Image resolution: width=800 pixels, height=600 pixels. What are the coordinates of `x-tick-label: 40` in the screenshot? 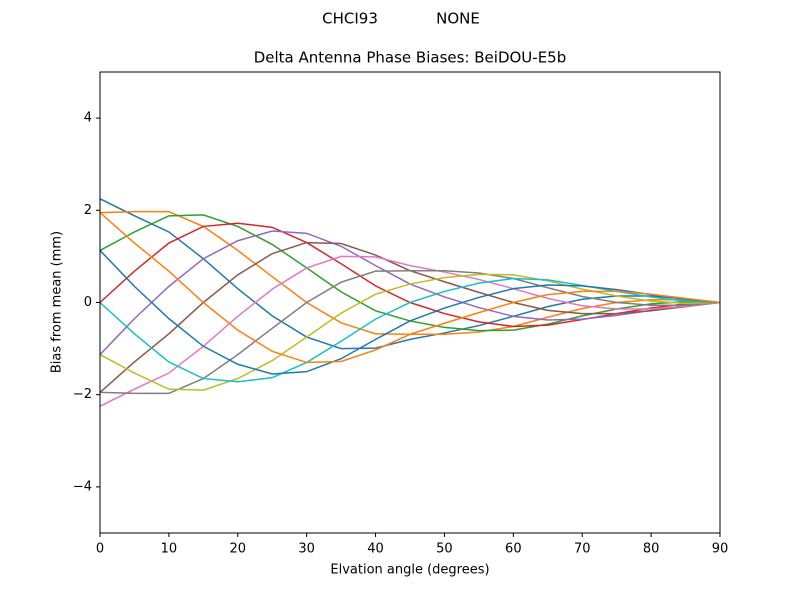 It's located at (375, 549).